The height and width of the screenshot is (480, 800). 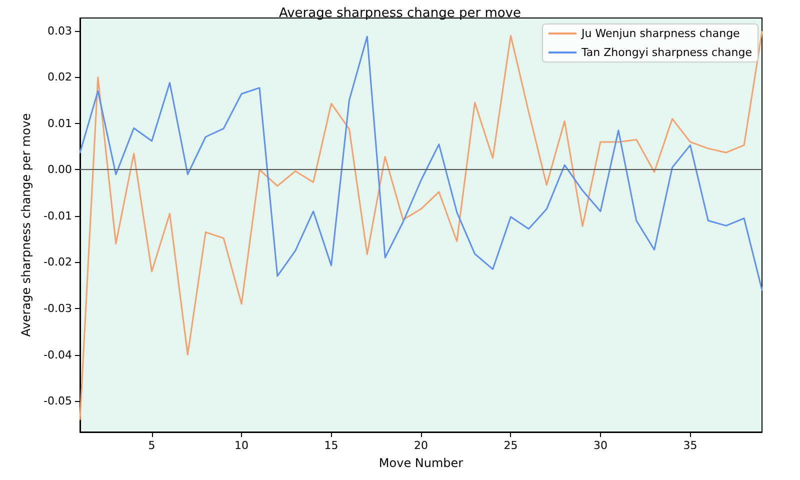 I want to click on y-tick-label: 0.00, so click(x=60, y=169).